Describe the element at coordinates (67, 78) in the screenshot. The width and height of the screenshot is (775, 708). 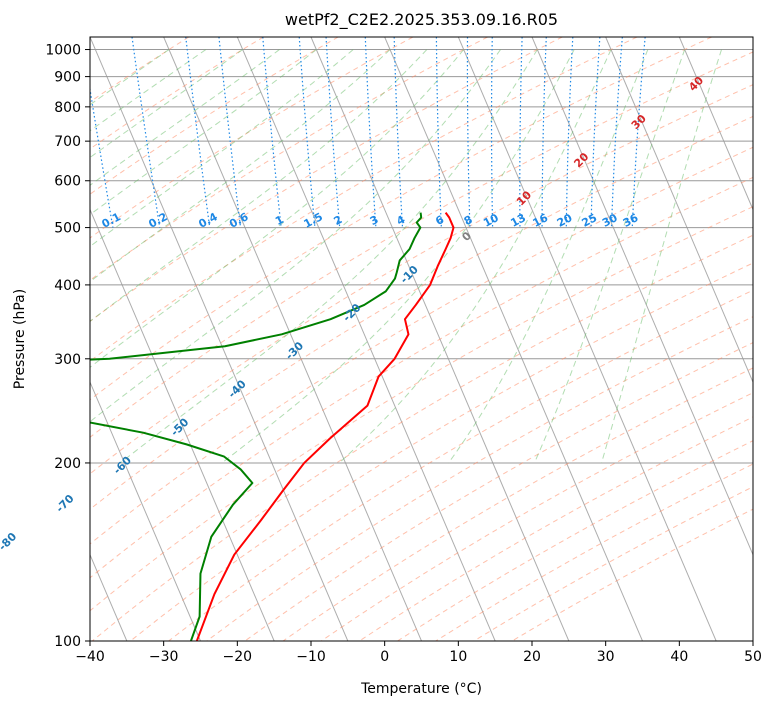
I see `y-tick-label: 900` at that location.